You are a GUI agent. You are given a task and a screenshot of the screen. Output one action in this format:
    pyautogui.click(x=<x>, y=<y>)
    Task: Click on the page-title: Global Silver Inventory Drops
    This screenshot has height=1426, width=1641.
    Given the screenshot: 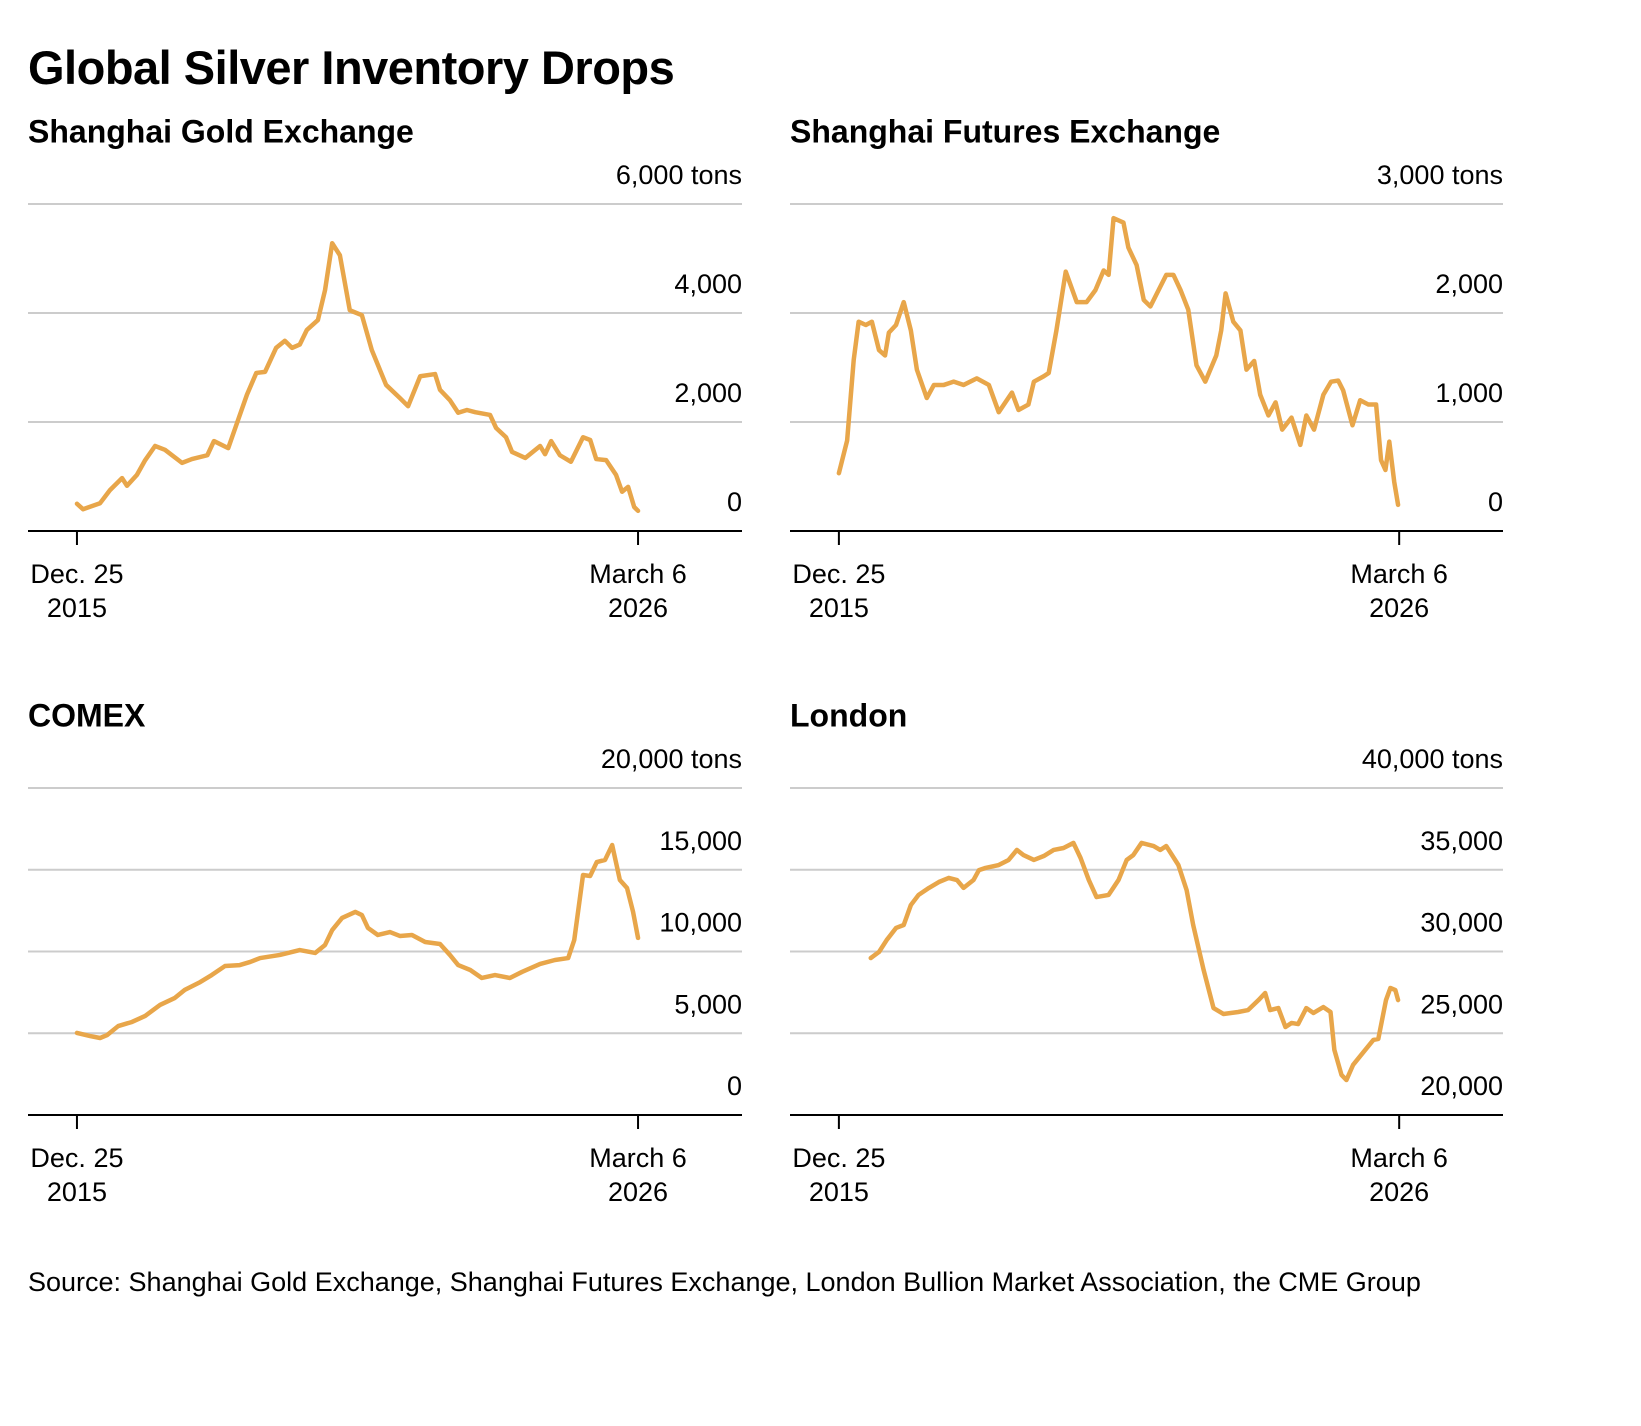 What is the action you would take?
    pyautogui.click(x=351, y=67)
    